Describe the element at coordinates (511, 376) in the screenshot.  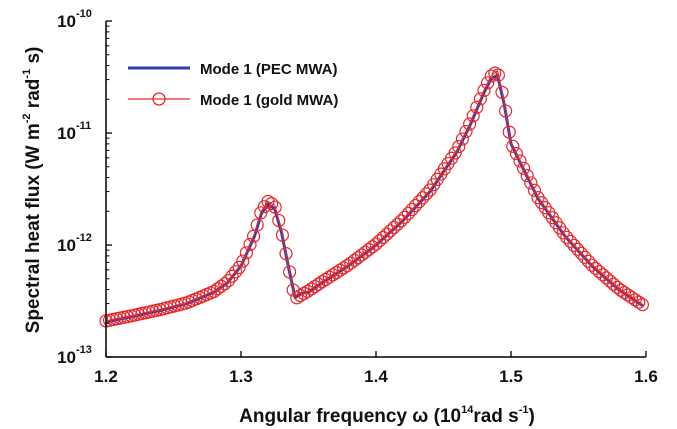
I see `x-tick-label: 1.5` at that location.